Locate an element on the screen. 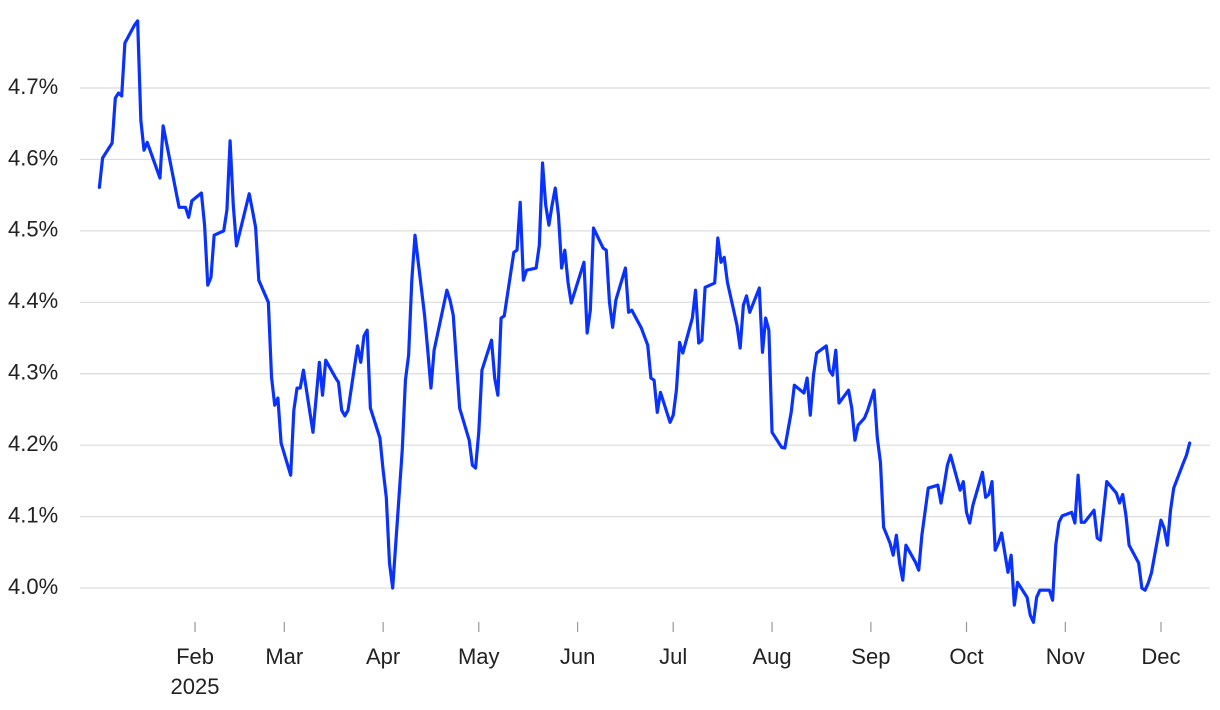 The height and width of the screenshot is (710, 1220). x-tick-label: May is located at coordinates (479, 656).